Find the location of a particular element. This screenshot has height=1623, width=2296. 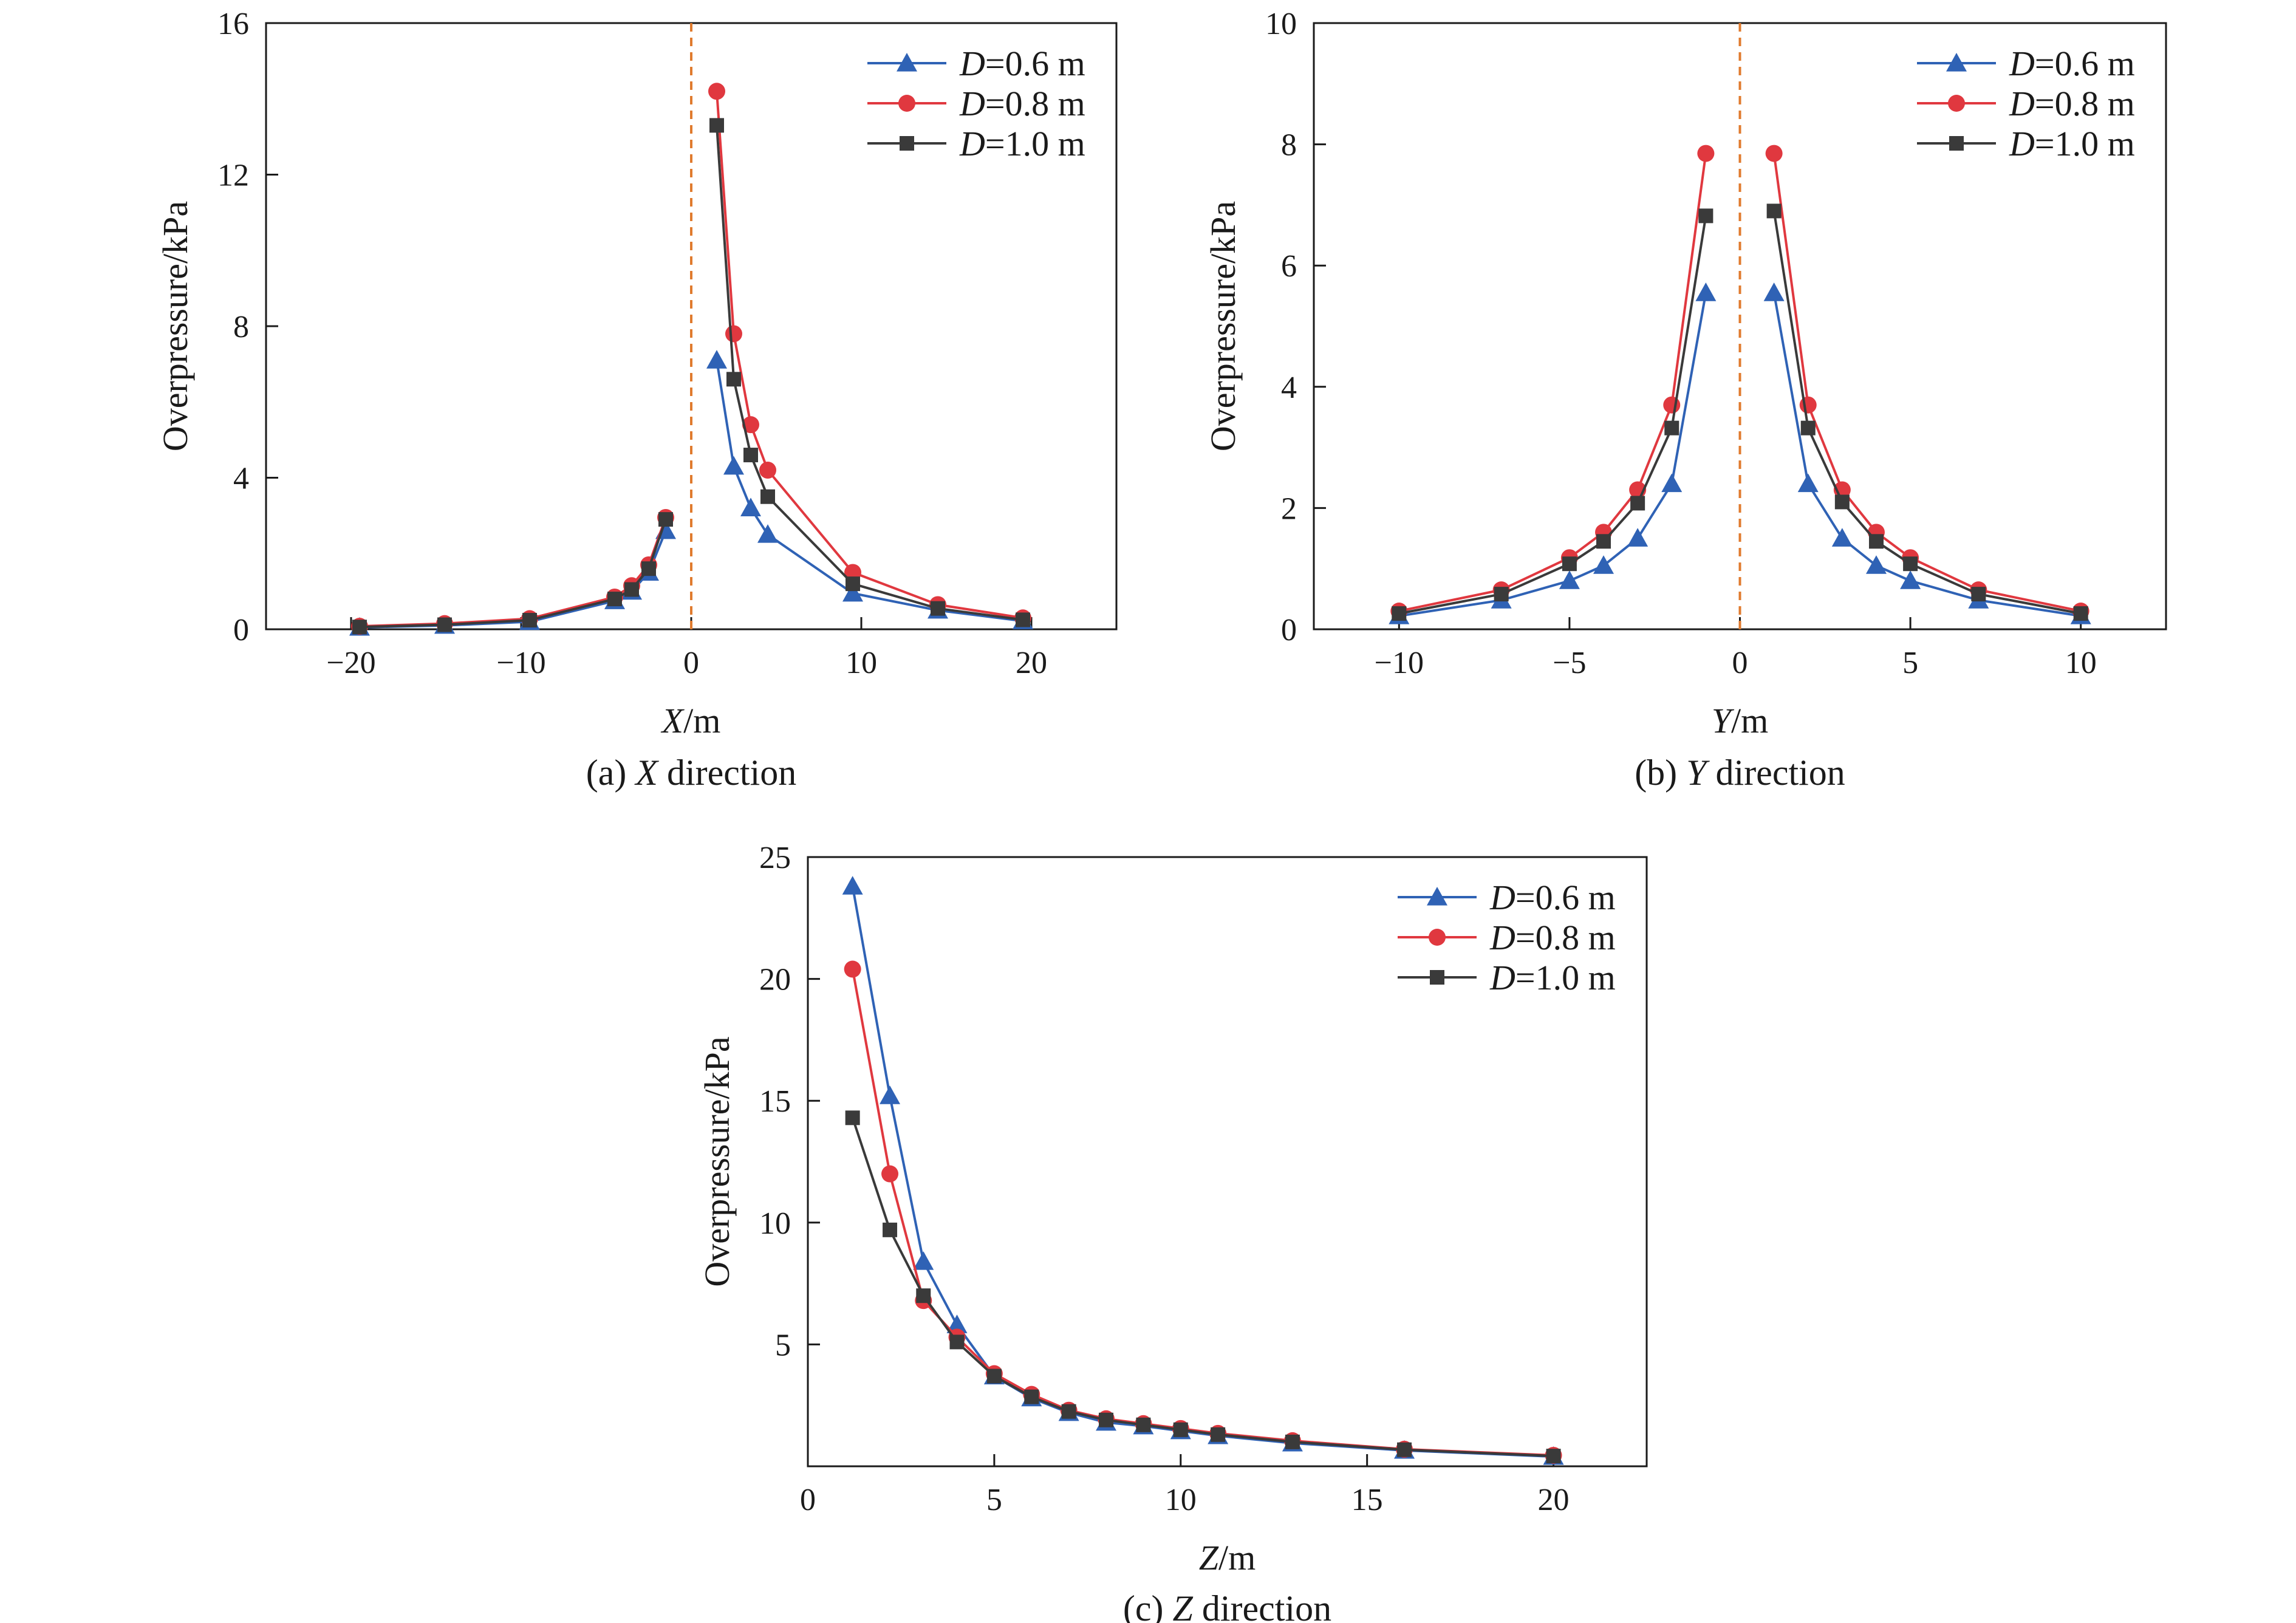

caption-prefix: (b) is located at coordinates (1660, 773).